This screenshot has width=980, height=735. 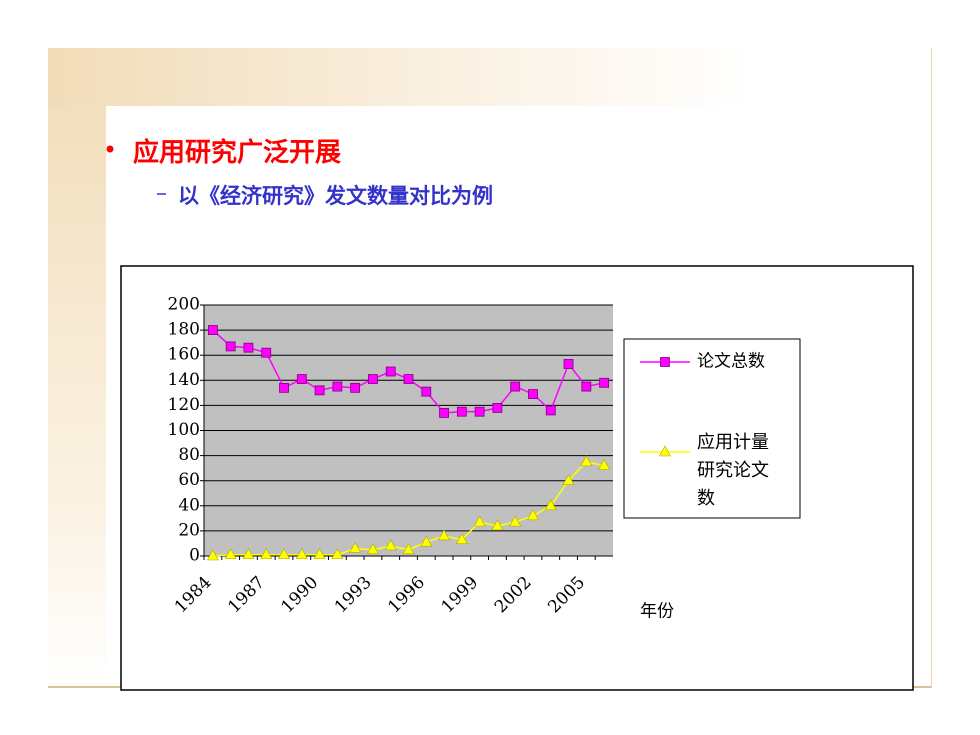 What do you see at coordinates (184, 405) in the screenshot?
I see `y-tick-label: 120` at bounding box center [184, 405].